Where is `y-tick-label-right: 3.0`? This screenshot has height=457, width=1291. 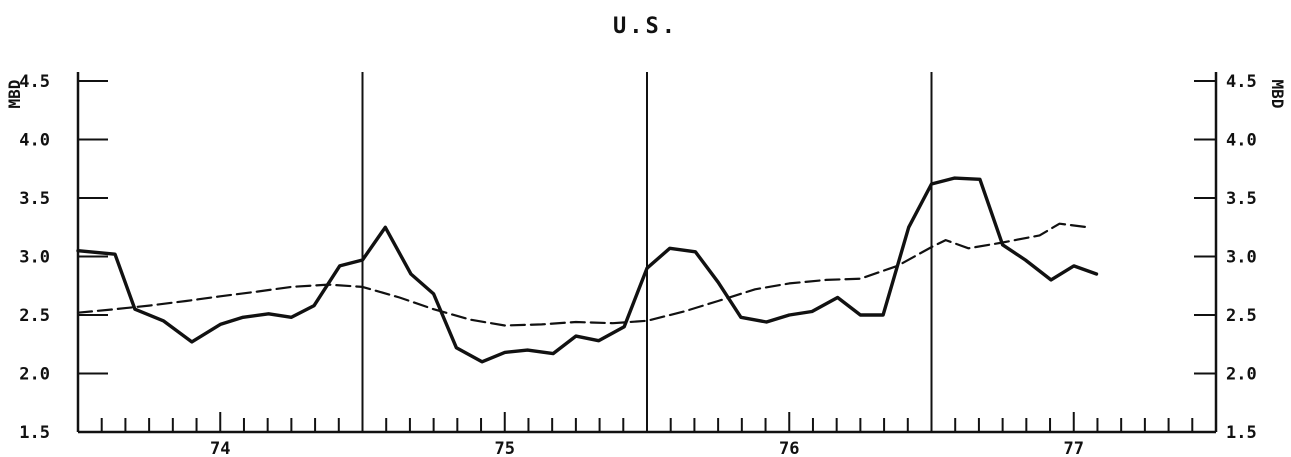 y-tick-label-right: 3.0 is located at coordinates (1241, 258).